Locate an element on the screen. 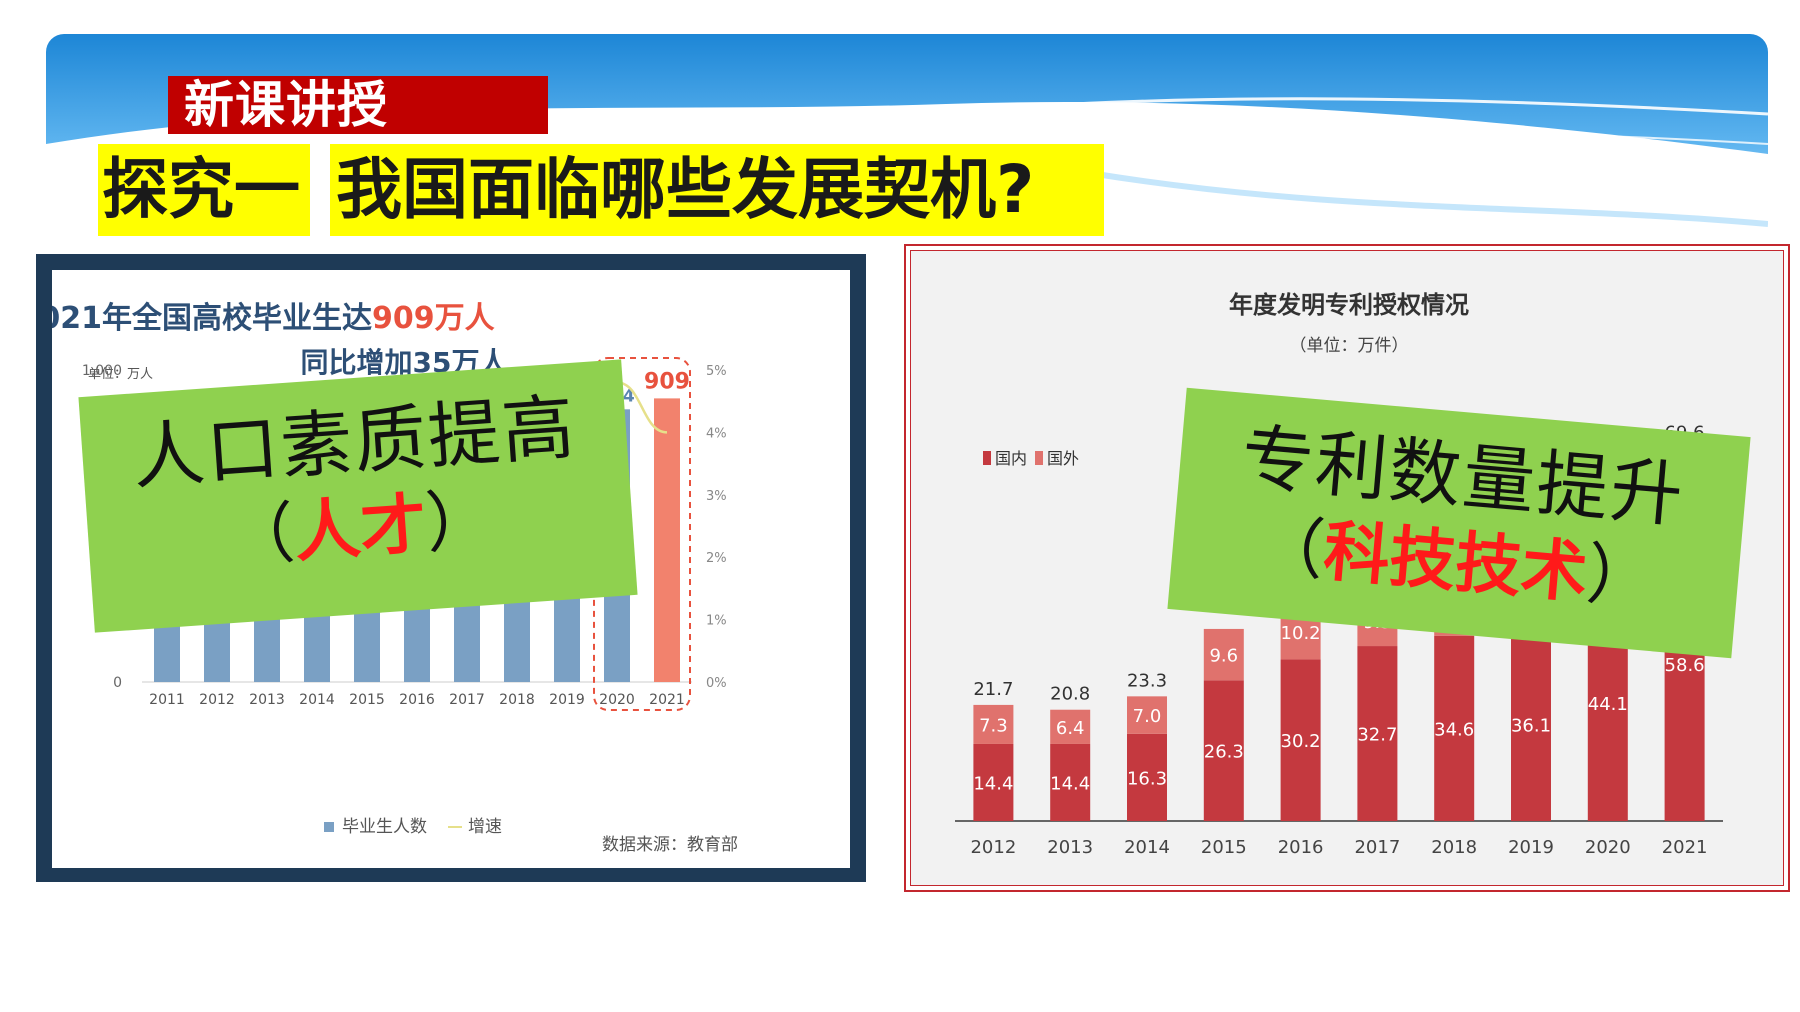 Image resolution: width=1800 pixels, height=1012 pixels. title-question: 我国面临哪些发展契机? is located at coordinates (717, 190).